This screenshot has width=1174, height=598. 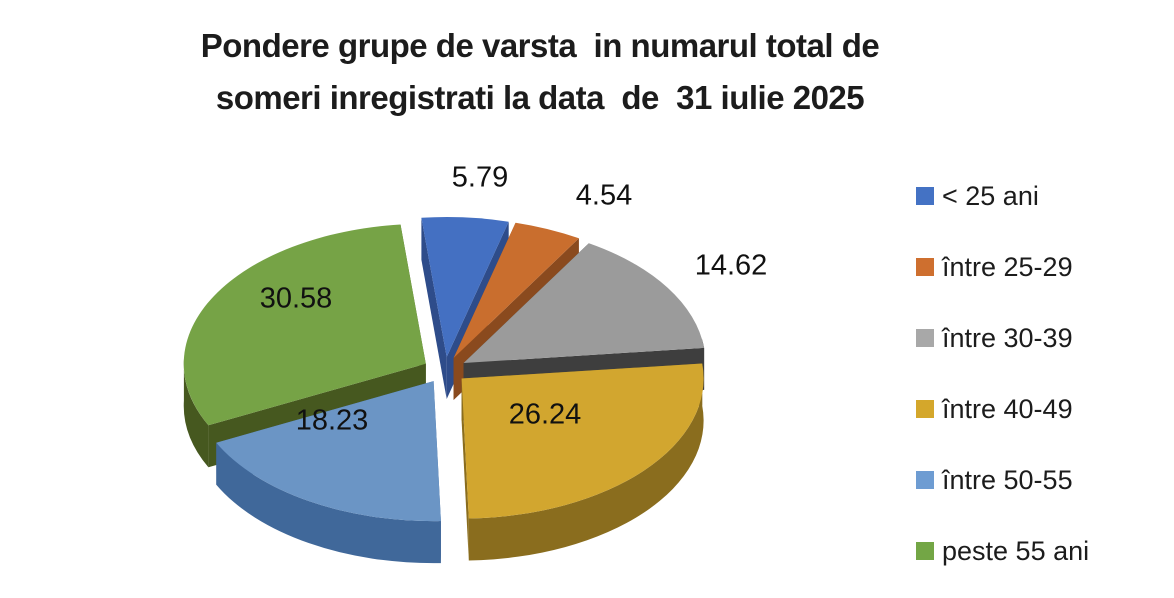 What do you see at coordinates (731, 265) in the screenshot?
I see `data-label: 14.62` at bounding box center [731, 265].